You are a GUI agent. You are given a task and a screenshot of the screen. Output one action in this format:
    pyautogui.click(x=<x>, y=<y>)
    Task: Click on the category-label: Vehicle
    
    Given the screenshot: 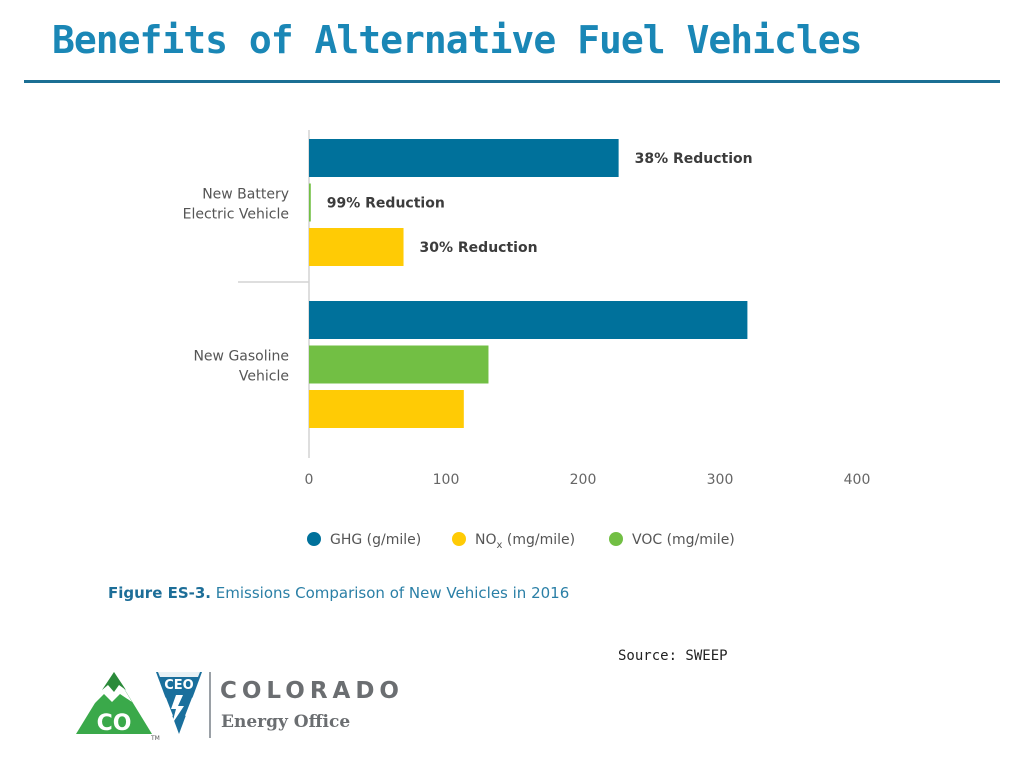 What is the action you would take?
    pyautogui.click(x=264, y=377)
    